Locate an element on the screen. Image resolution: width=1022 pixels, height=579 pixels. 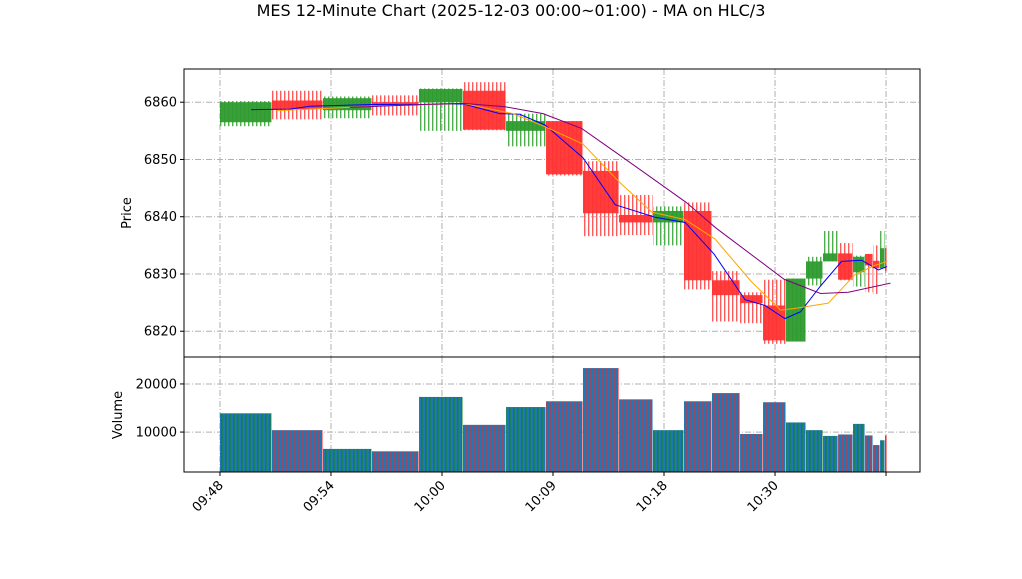
x-tick-label: 10:00 is located at coordinates (430, 496).